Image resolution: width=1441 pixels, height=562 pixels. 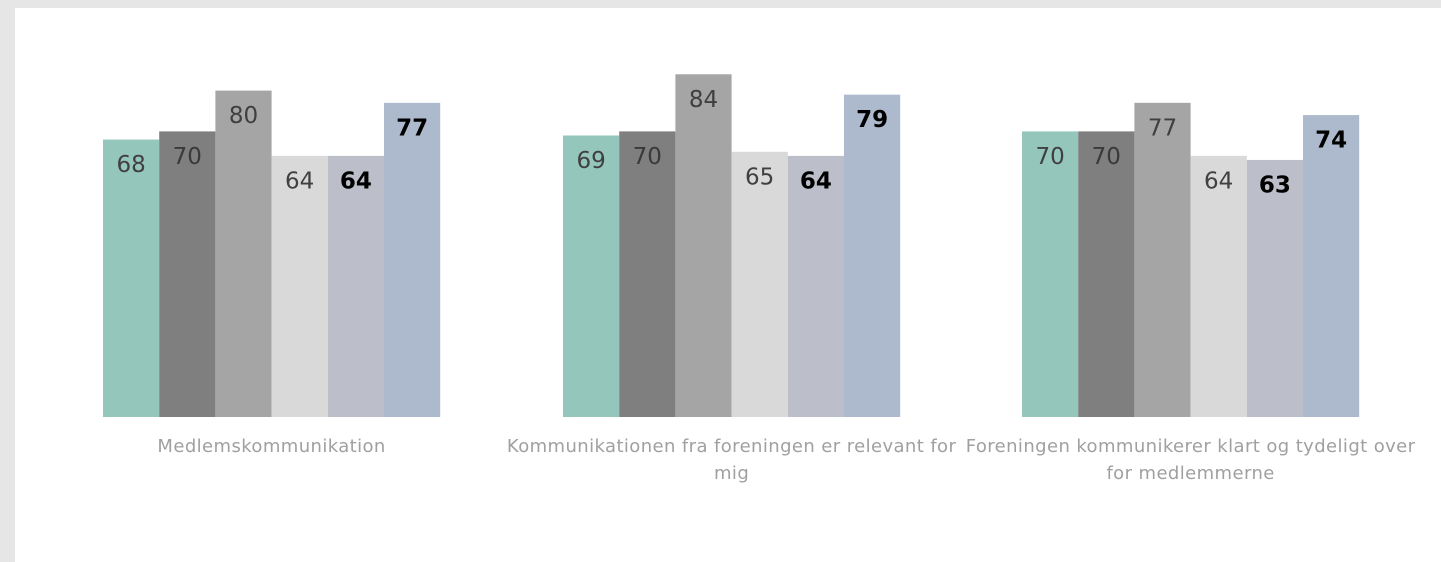 I want to click on value-label: 79, so click(x=872, y=120).